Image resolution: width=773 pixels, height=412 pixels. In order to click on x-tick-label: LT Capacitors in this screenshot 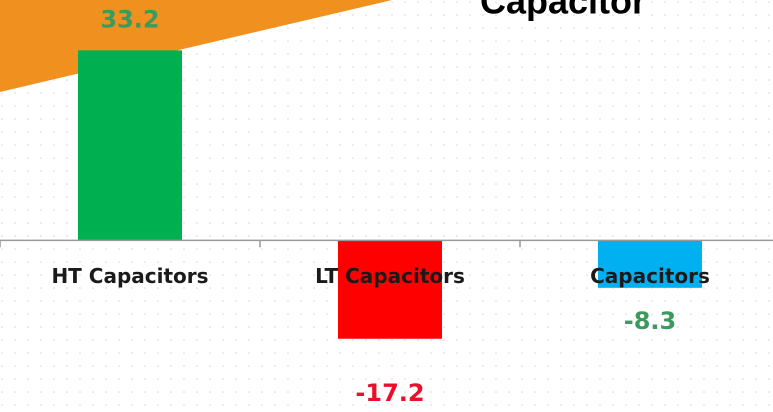, I will do `click(390, 276)`.